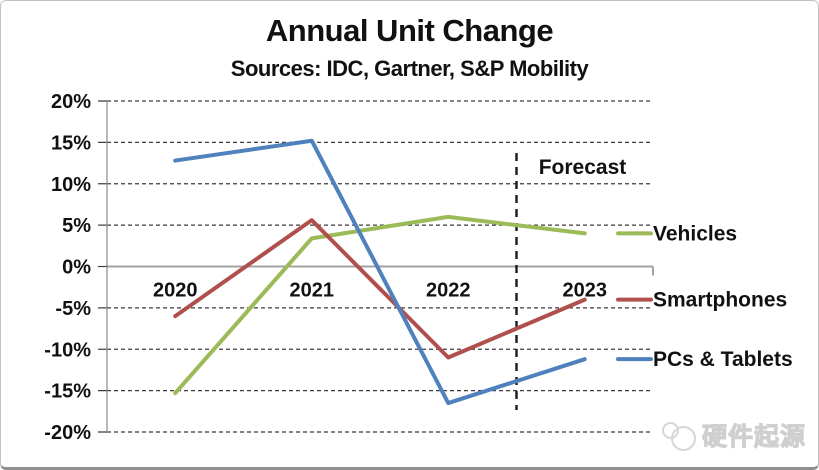 The width and height of the screenshot is (819, 470). Describe the element at coordinates (73, 309) in the screenshot. I see `y-tick-label: -5%` at that location.